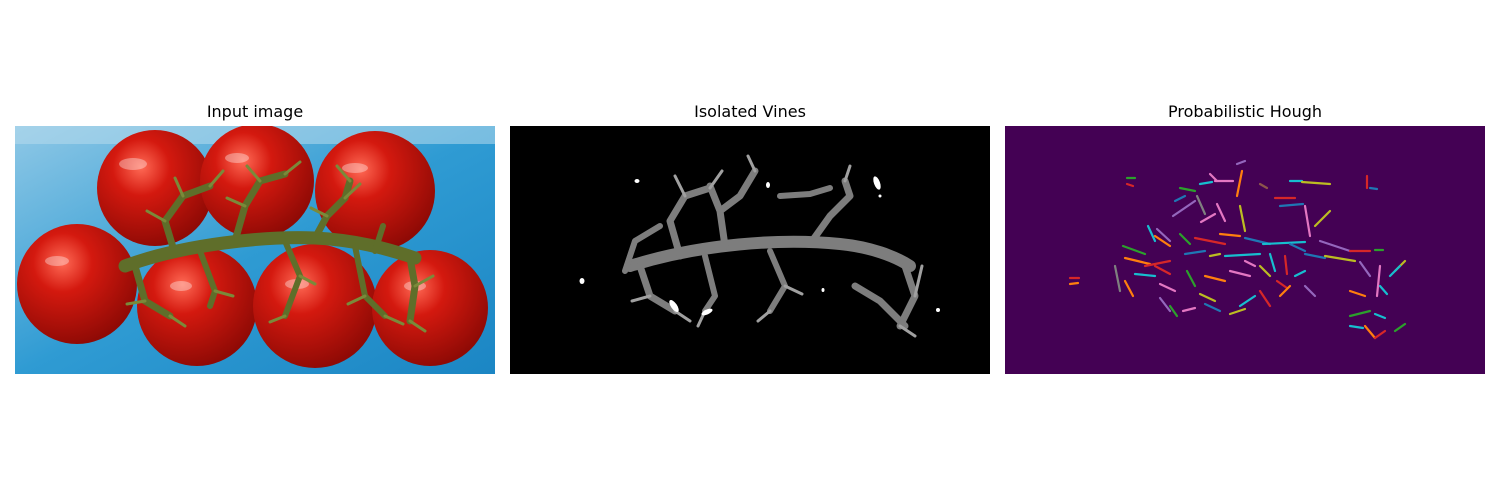 The image size is (1500, 500). I want to click on probabilistic-hough-title: Probabilistic Hough, so click(1245, 111).